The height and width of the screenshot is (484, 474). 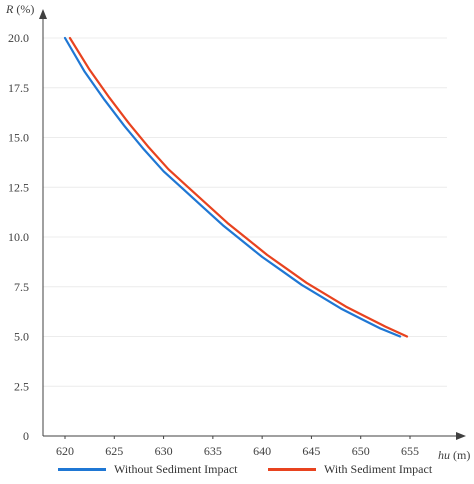 I want to click on y-axis-label: R (%), so click(x=19, y=9).